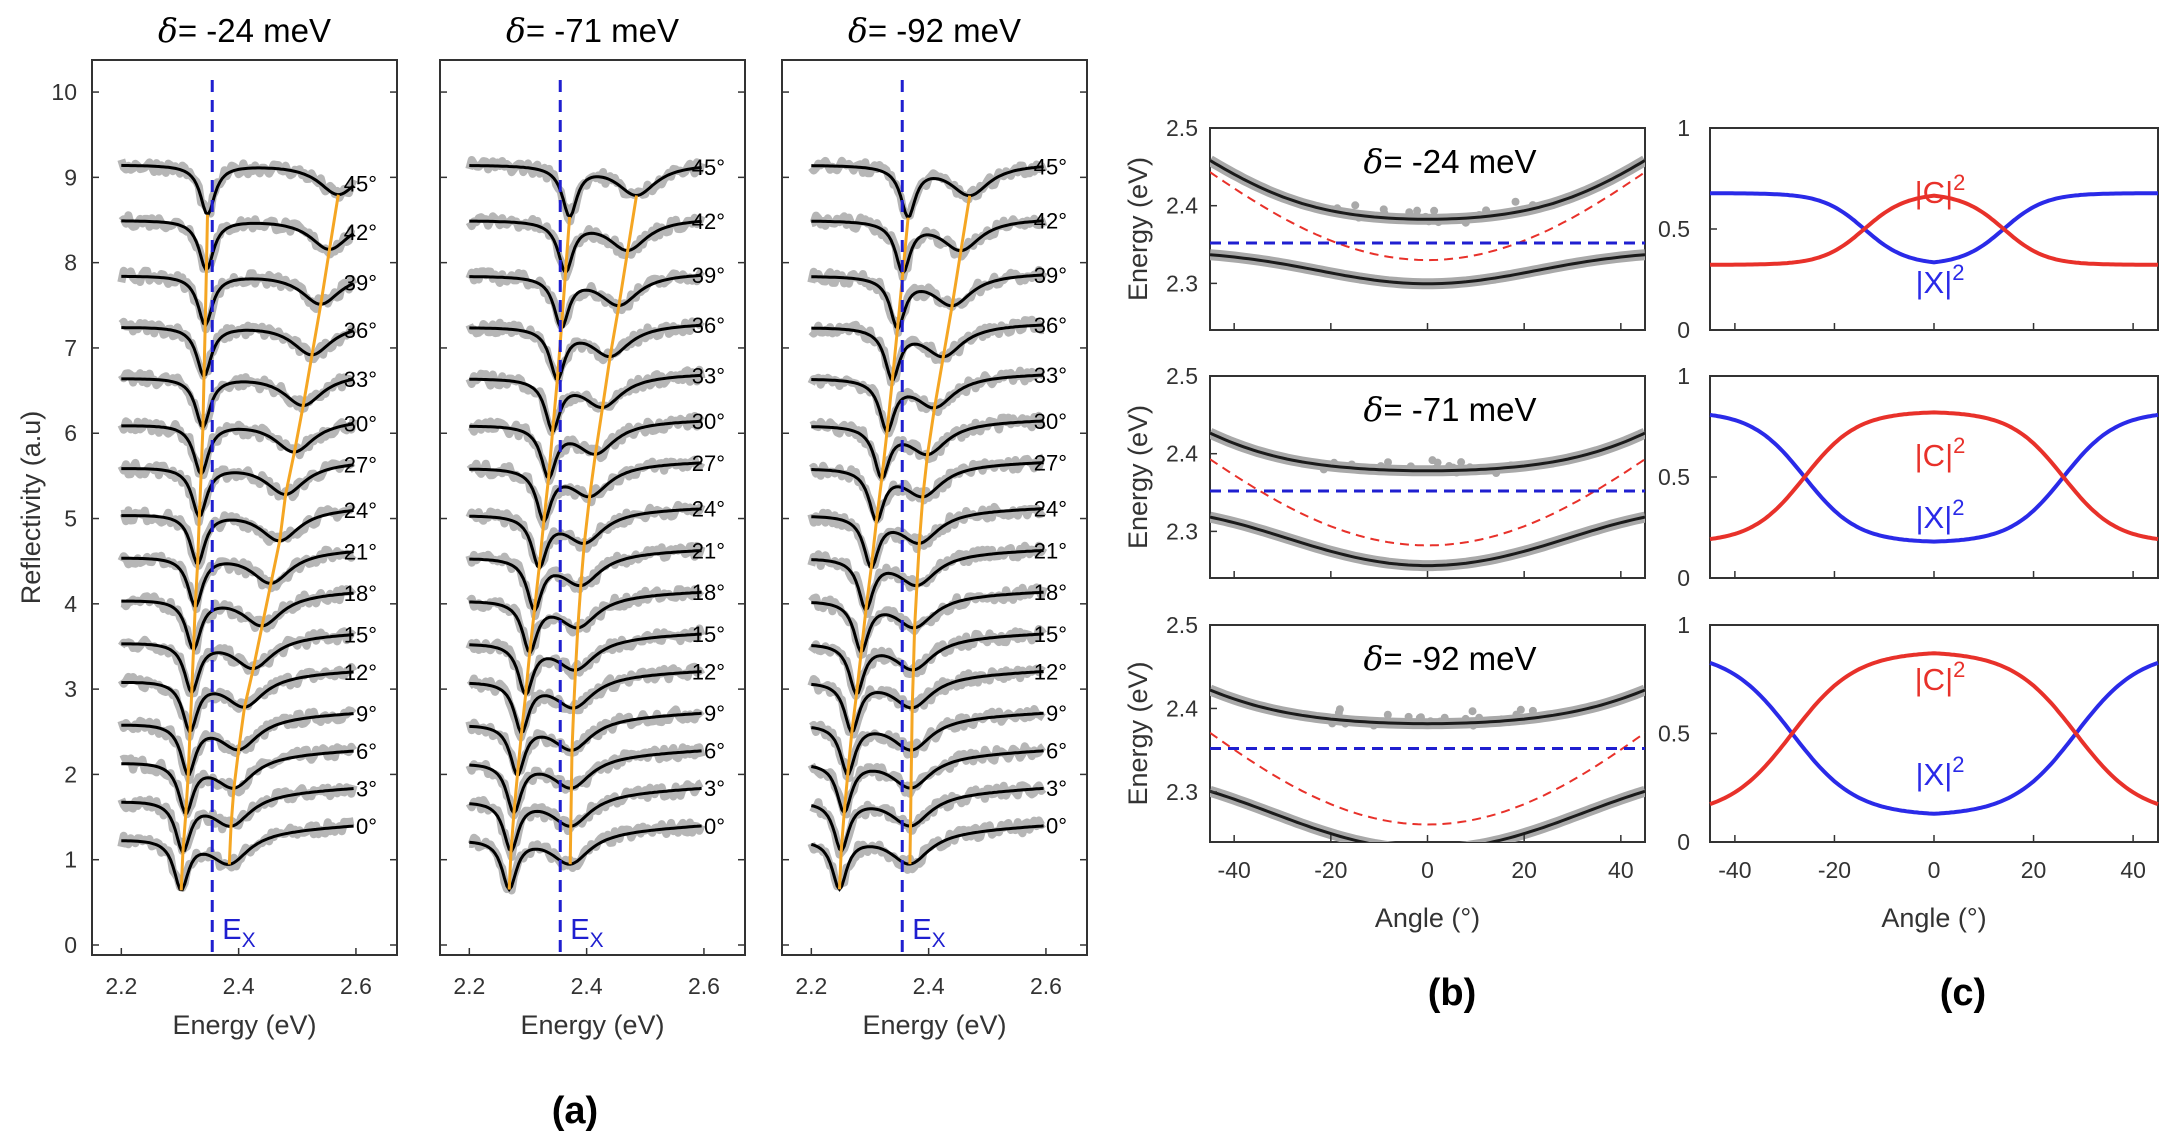 The width and height of the screenshot is (2169, 1139). I want to click on y-axis-label: Energy (eV), so click(1138, 477).